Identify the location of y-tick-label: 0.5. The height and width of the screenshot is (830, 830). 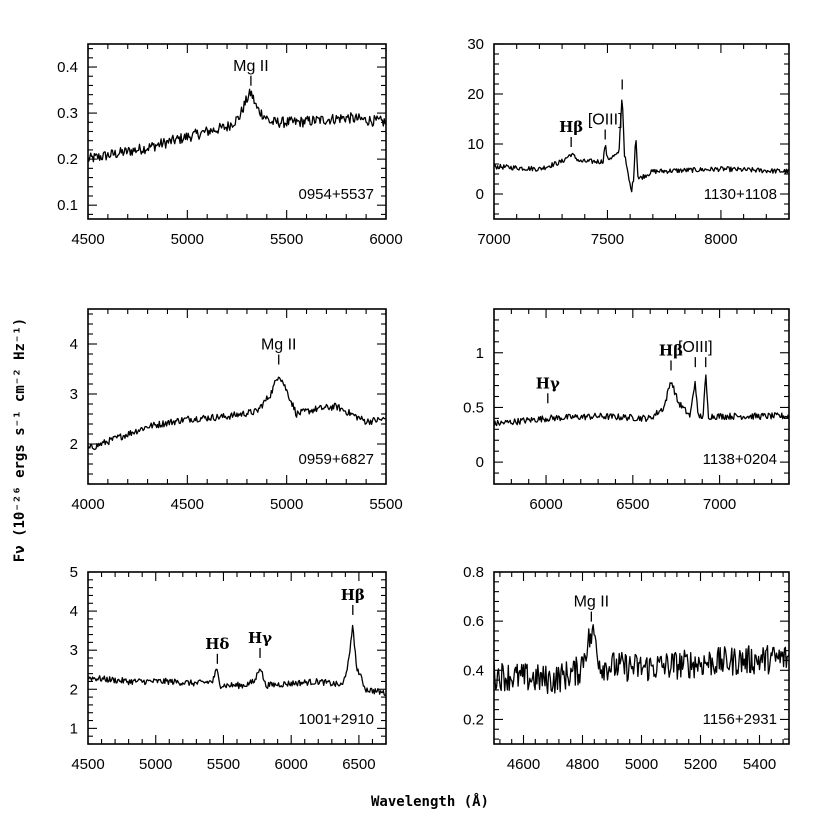
(473, 407).